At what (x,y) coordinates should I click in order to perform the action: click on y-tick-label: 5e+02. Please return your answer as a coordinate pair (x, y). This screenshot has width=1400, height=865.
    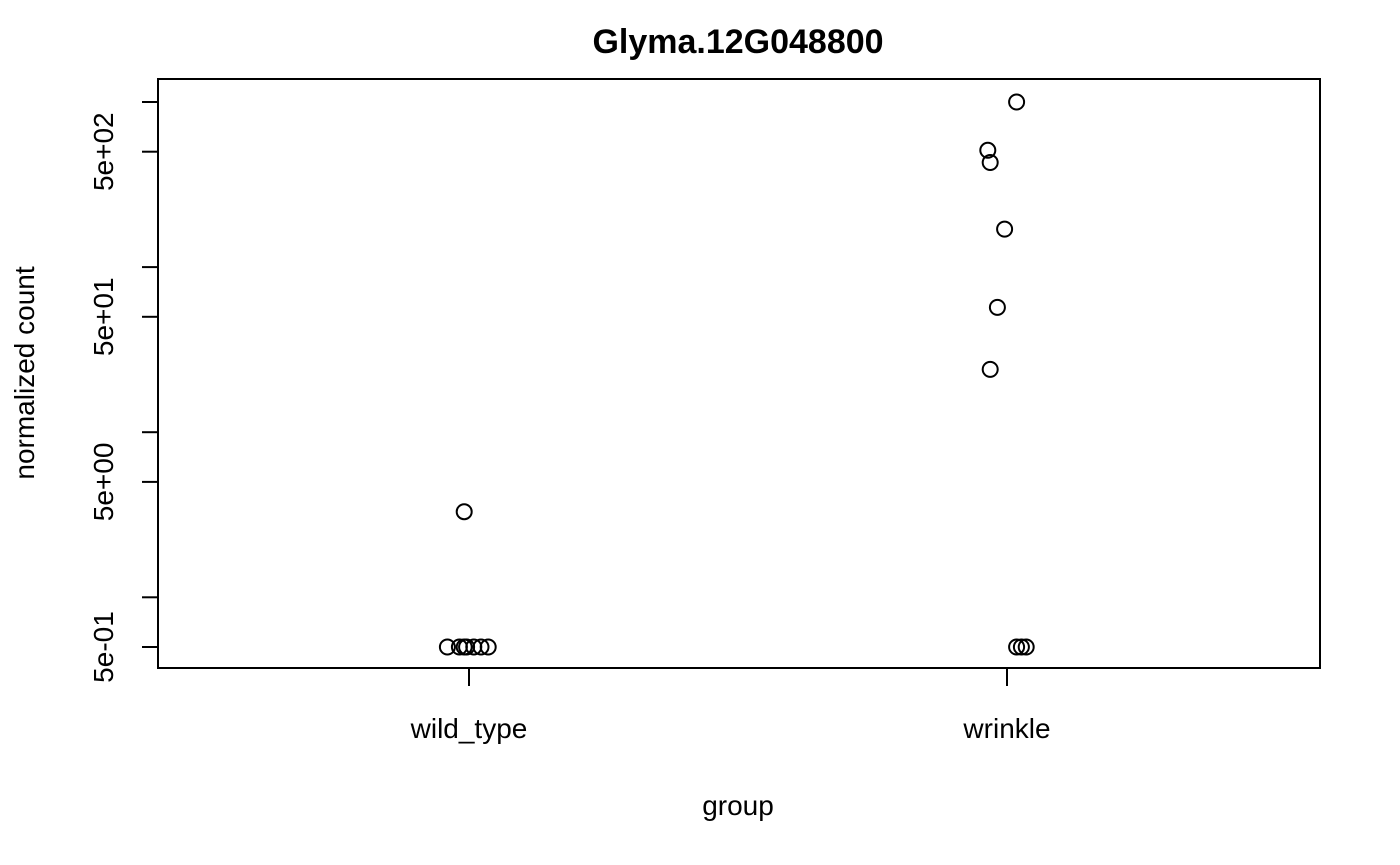
    Looking at the image, I should click on (103, 151).